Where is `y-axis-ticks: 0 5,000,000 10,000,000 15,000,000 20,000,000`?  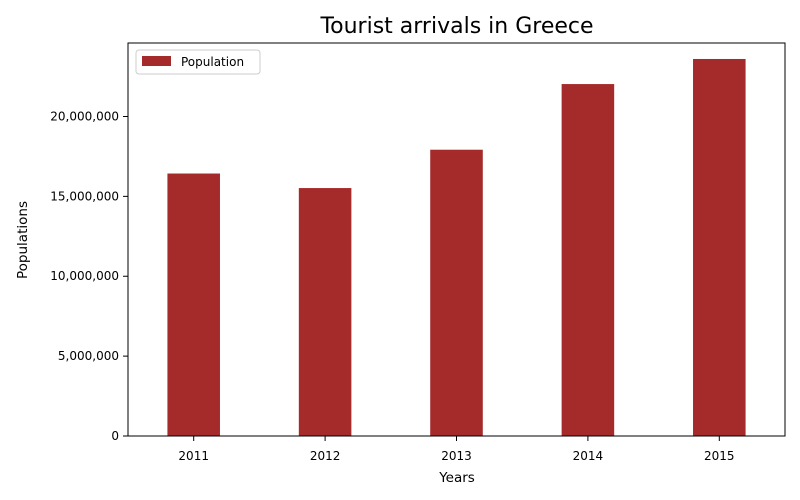 y-axis-ticks: 0 5,000,000 10,000,000 15,000,000 20,000,000 is located at coordinates (89, 276).